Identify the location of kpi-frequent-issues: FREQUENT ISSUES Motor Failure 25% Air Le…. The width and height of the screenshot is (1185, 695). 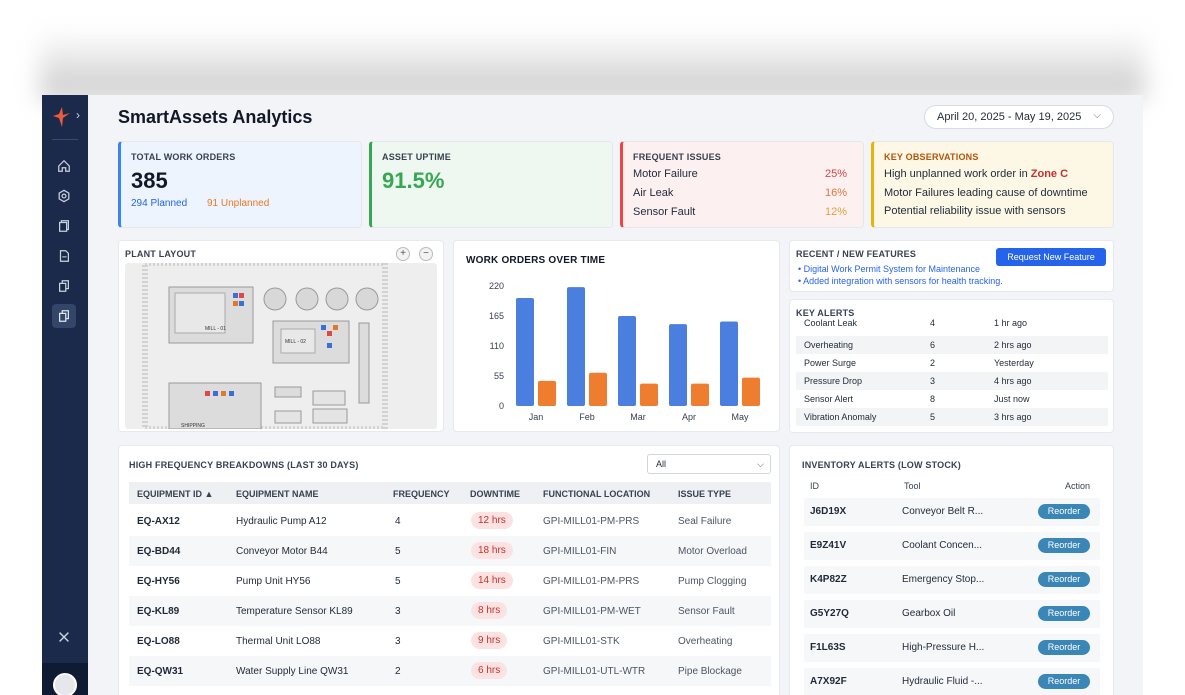
(742, 184).